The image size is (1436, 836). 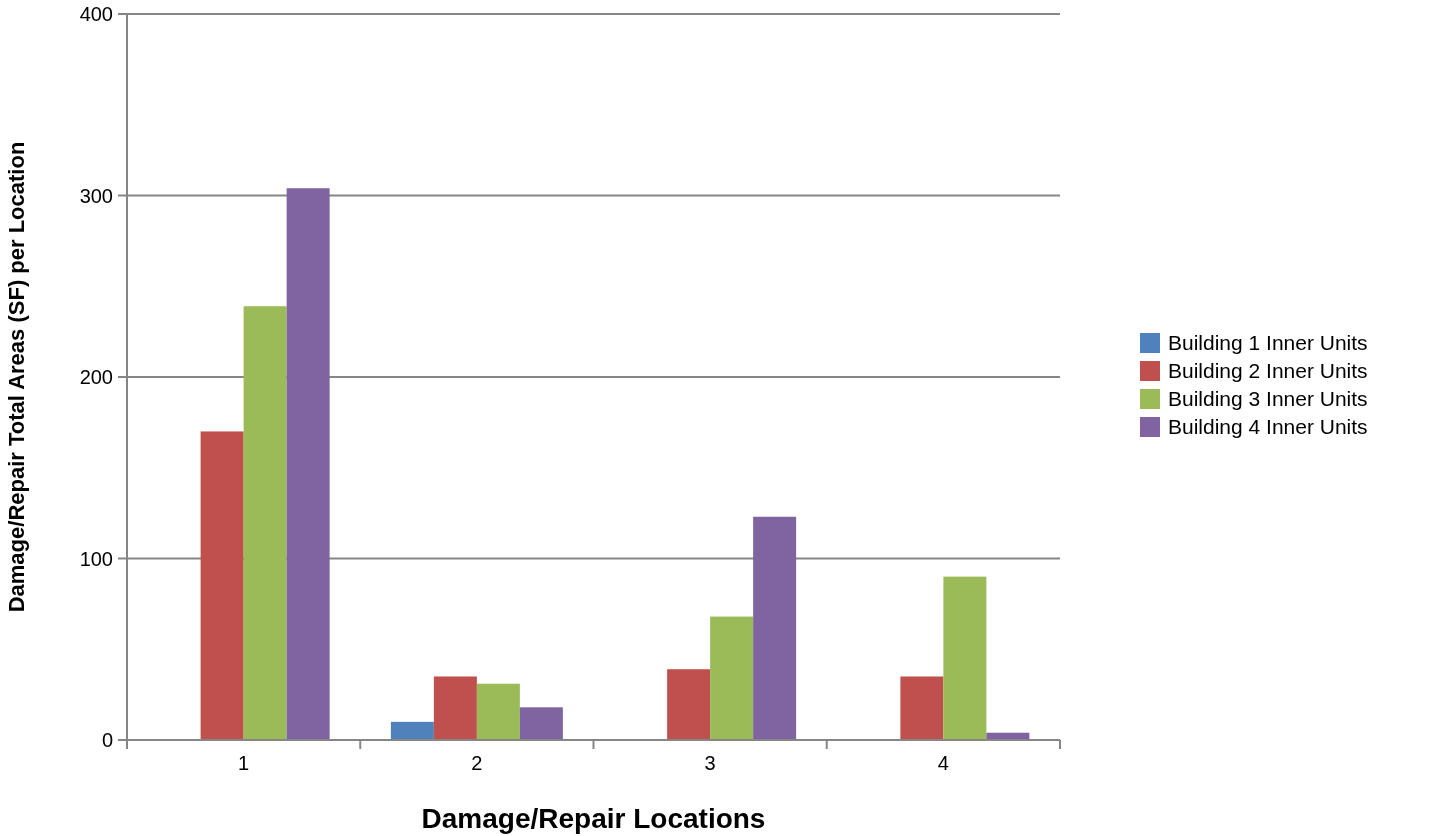 I want to click on x-axis-title: Damage/Repair Locations, so click(x=593, y=818).